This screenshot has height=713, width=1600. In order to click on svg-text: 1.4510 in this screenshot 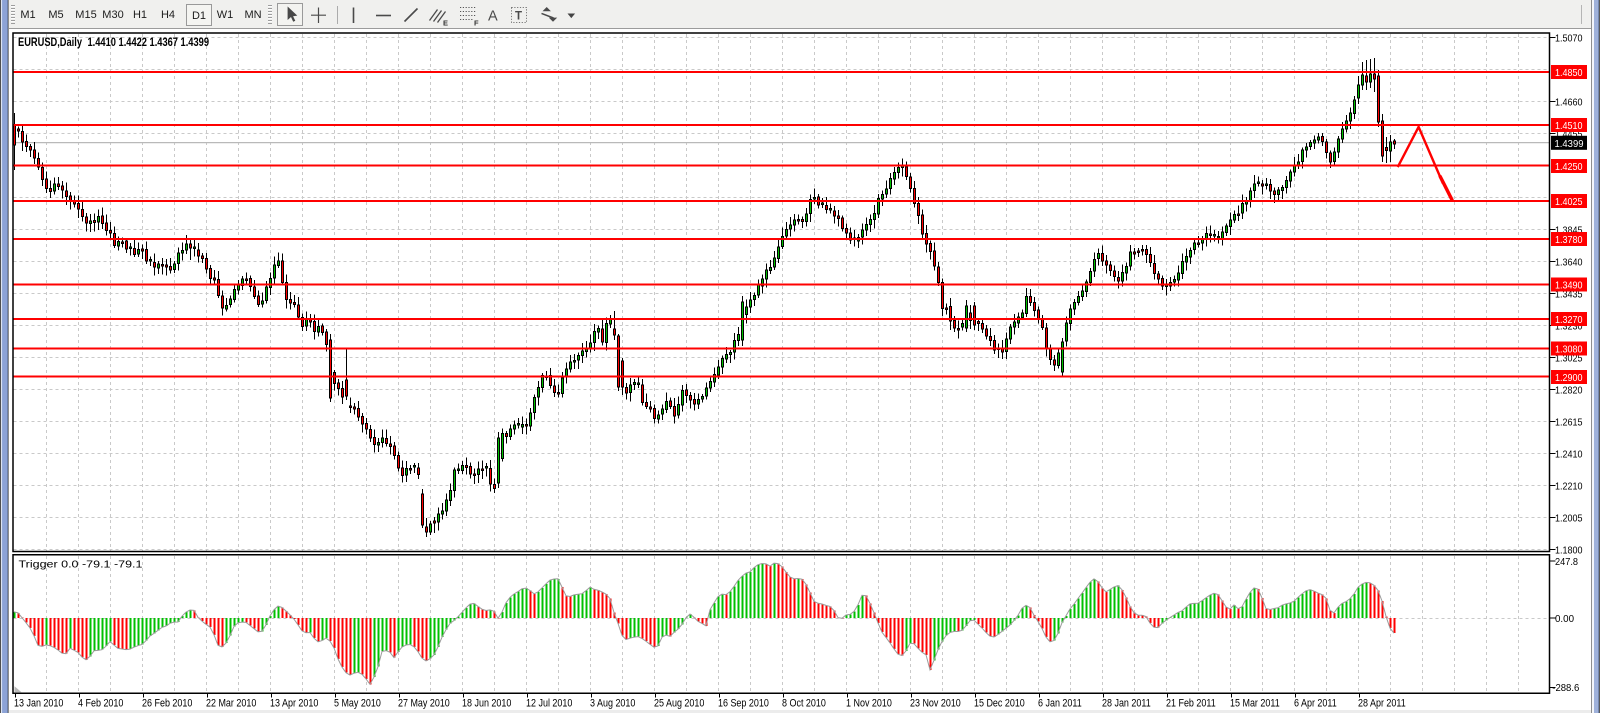, I will do `click(1569, 126)`.